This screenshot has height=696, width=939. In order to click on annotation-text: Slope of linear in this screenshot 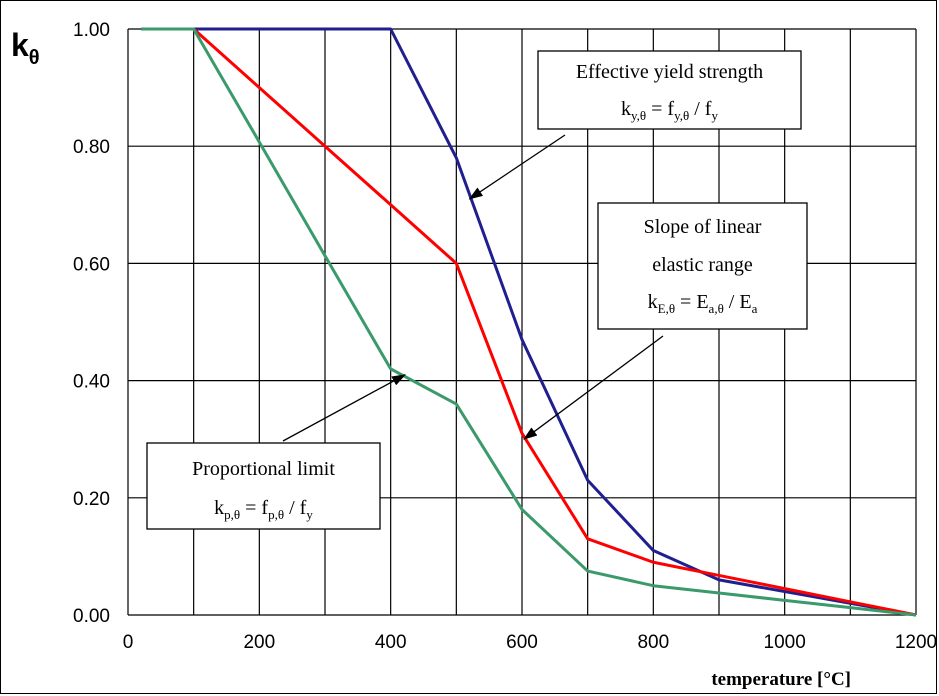, I will do `click(703, 227)`.